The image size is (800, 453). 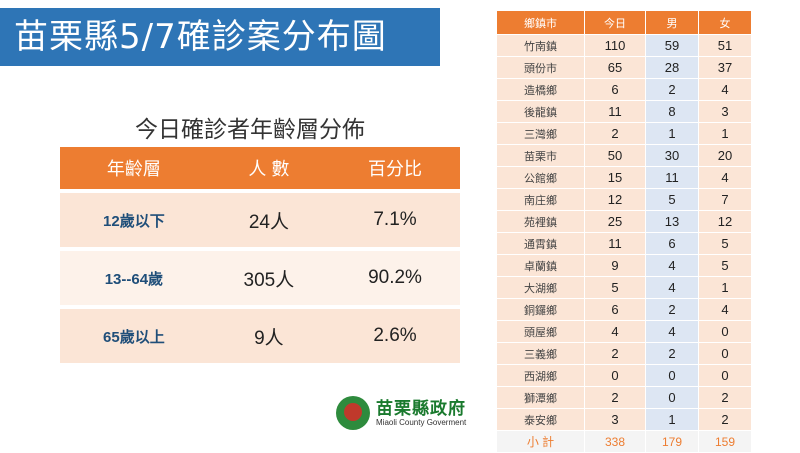 What do you see at coordinates (395, 168) in the screenshot?
I see `header-percent: 百分比` at bounding box center [395, 168].